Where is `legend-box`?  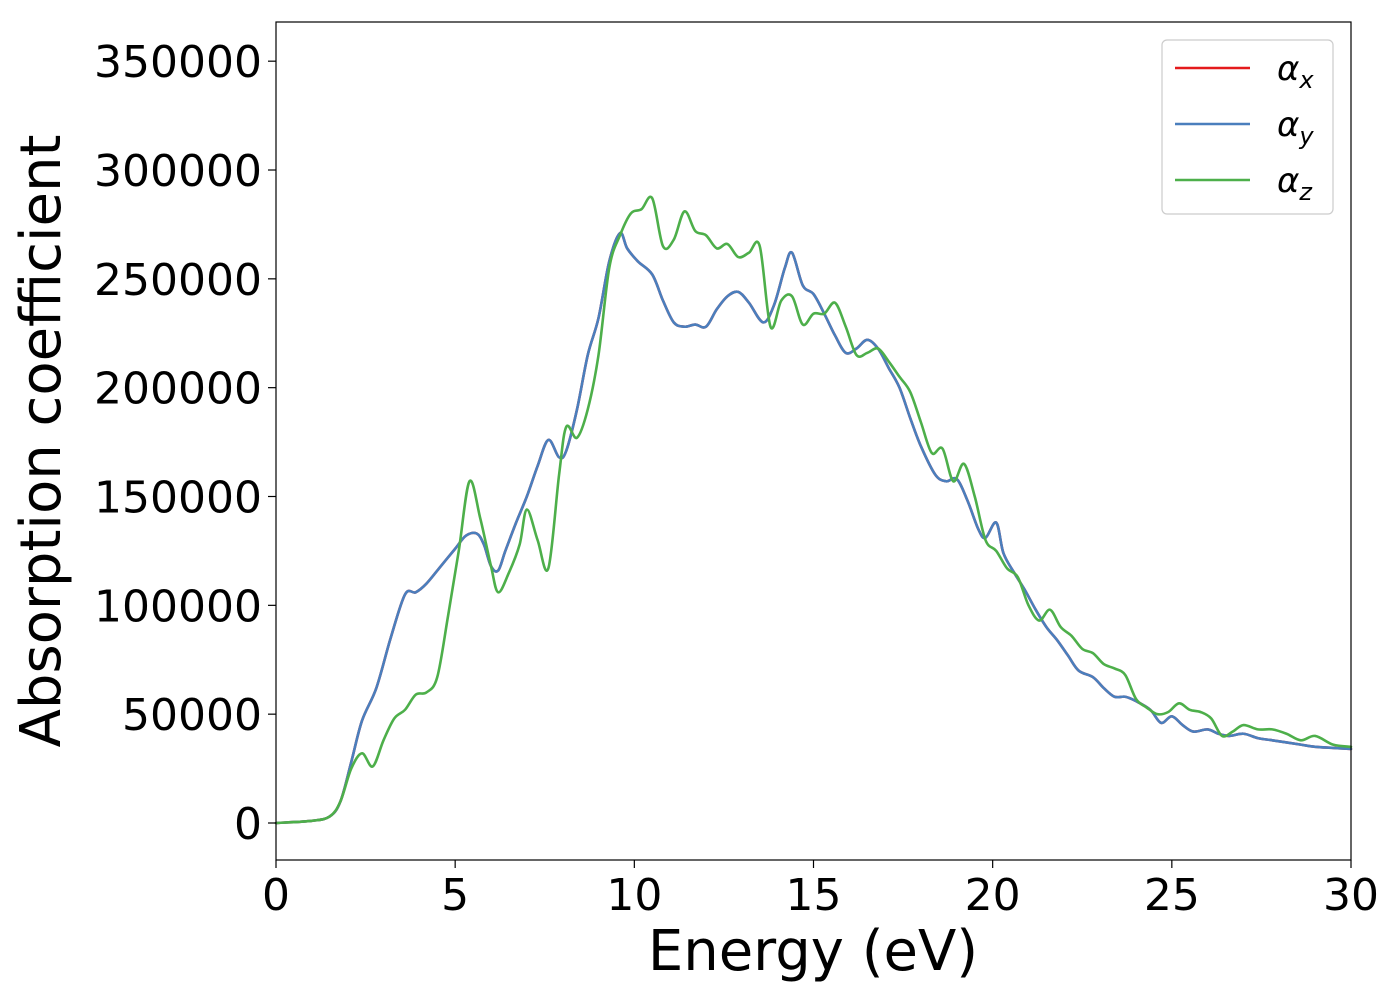 legend-box is located at coordinates (1247, 127).